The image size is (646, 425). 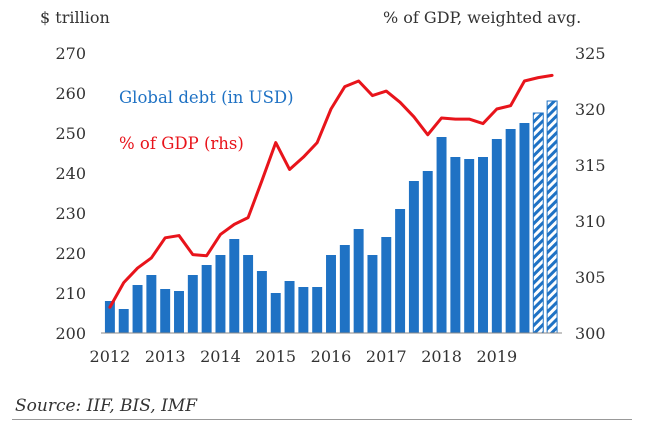 What do you see at coordinates (70, 213) in the screenshot?
I see `left-tick-label: 230` at bounding box center [70, 213].